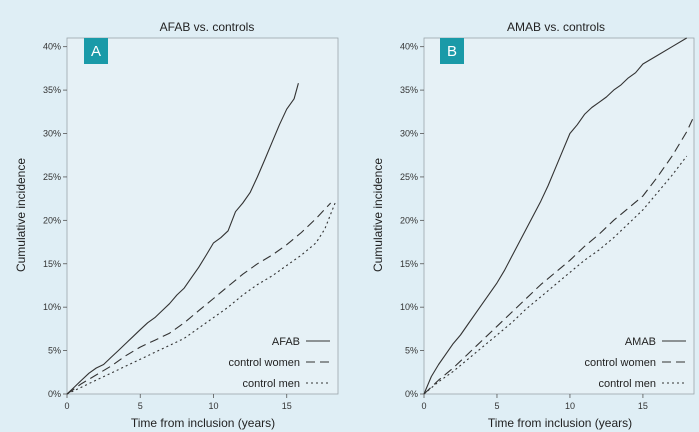  Describe the element at coordinates (140, 406) in the screenshot. I see `panel-a-x-tick-label: 5` at that location.